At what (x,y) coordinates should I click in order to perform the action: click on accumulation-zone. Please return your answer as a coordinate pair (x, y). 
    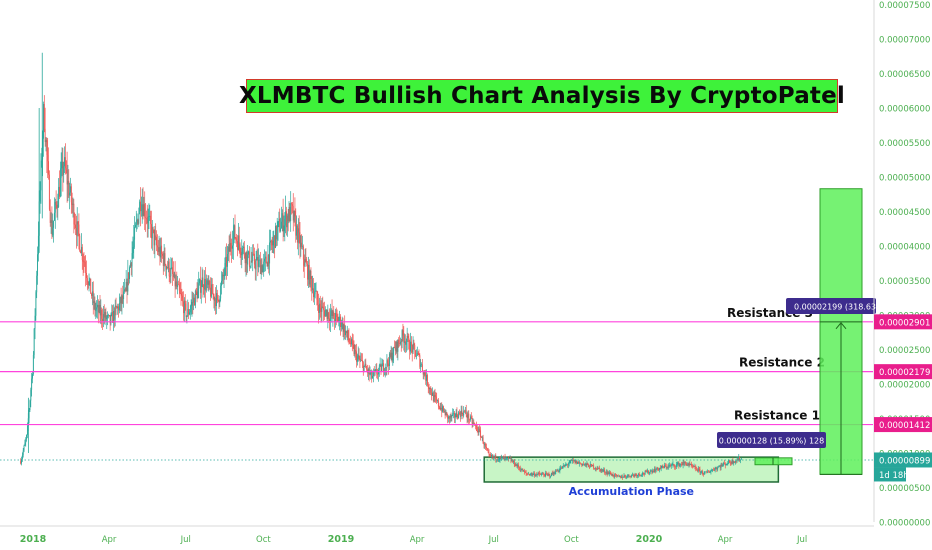
    Looking at the image, I should click on (631, 469).